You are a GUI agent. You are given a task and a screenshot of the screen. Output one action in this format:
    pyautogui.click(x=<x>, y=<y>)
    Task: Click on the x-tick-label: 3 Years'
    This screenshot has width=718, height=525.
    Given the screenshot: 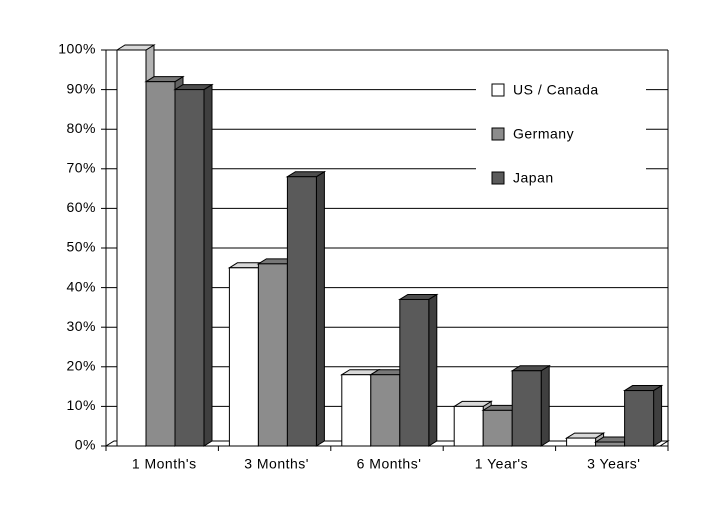 What is the action you would take?
    pyautogui.click(x=613, y=464)
    